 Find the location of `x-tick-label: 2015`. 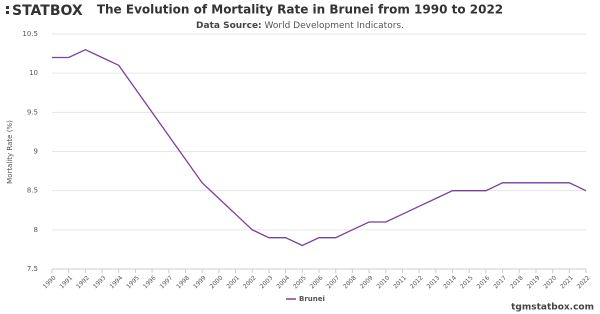

x-tick-label: 2015 is located at coordinates (467, 282).